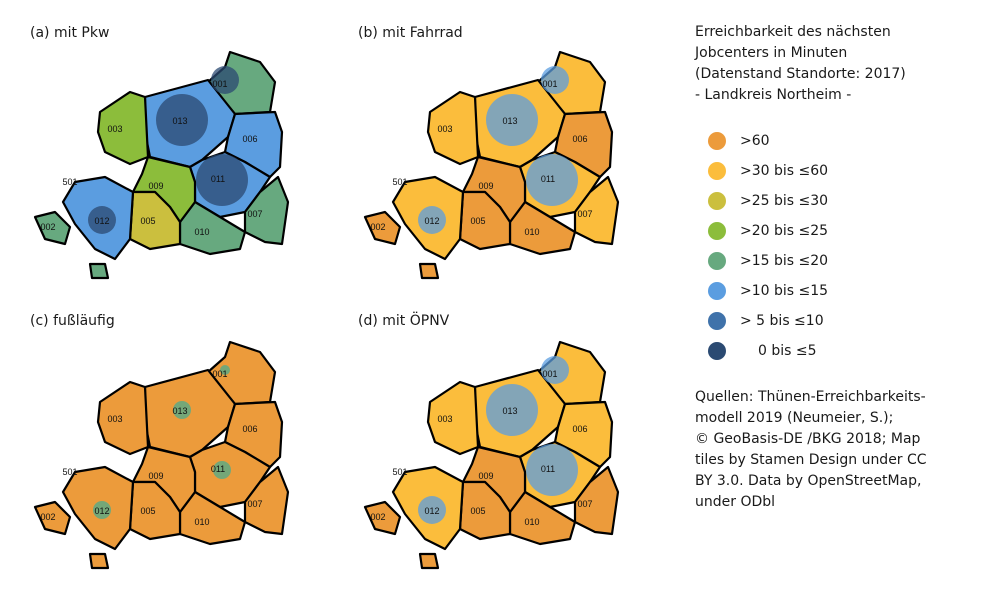 The image size is (1000, 600). Describe the element at coordinates (495, 171) in the screenshot. I see `map-fahrrad: 001 013 003 006 011 007 010 009 005 012 002 501` at that location.